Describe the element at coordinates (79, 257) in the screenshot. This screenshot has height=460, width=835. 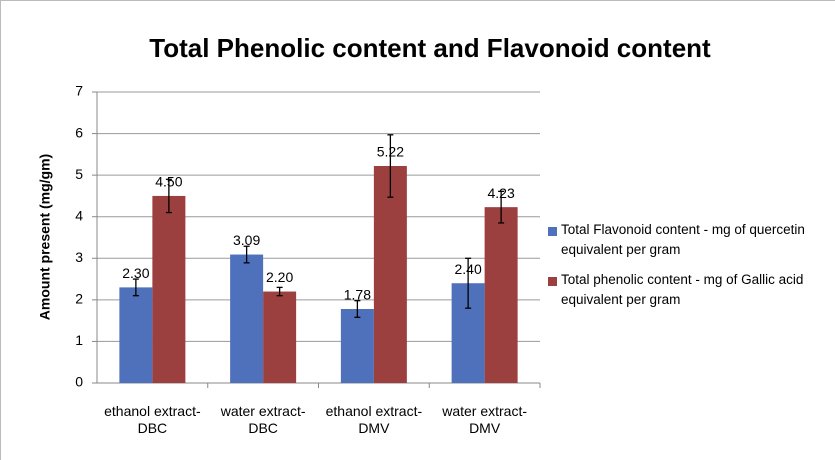
I see `y-tick-label: 3` at that location.